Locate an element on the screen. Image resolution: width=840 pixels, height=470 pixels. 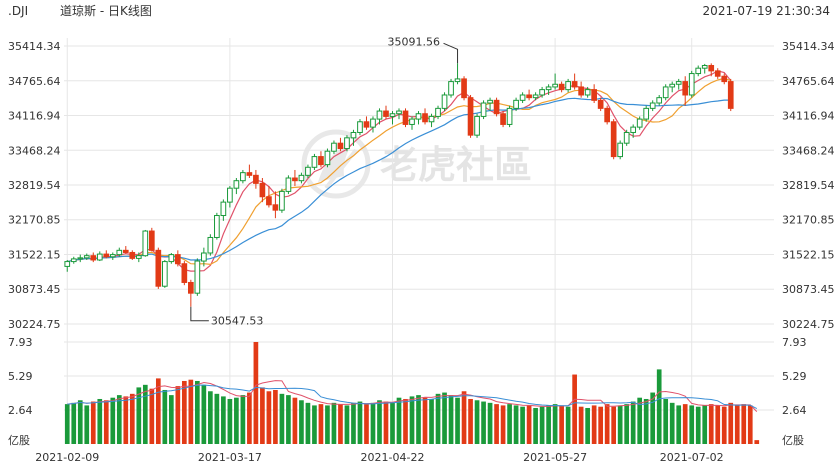
volume-tick-label: 2.64 is located at coordinates (20, 410).